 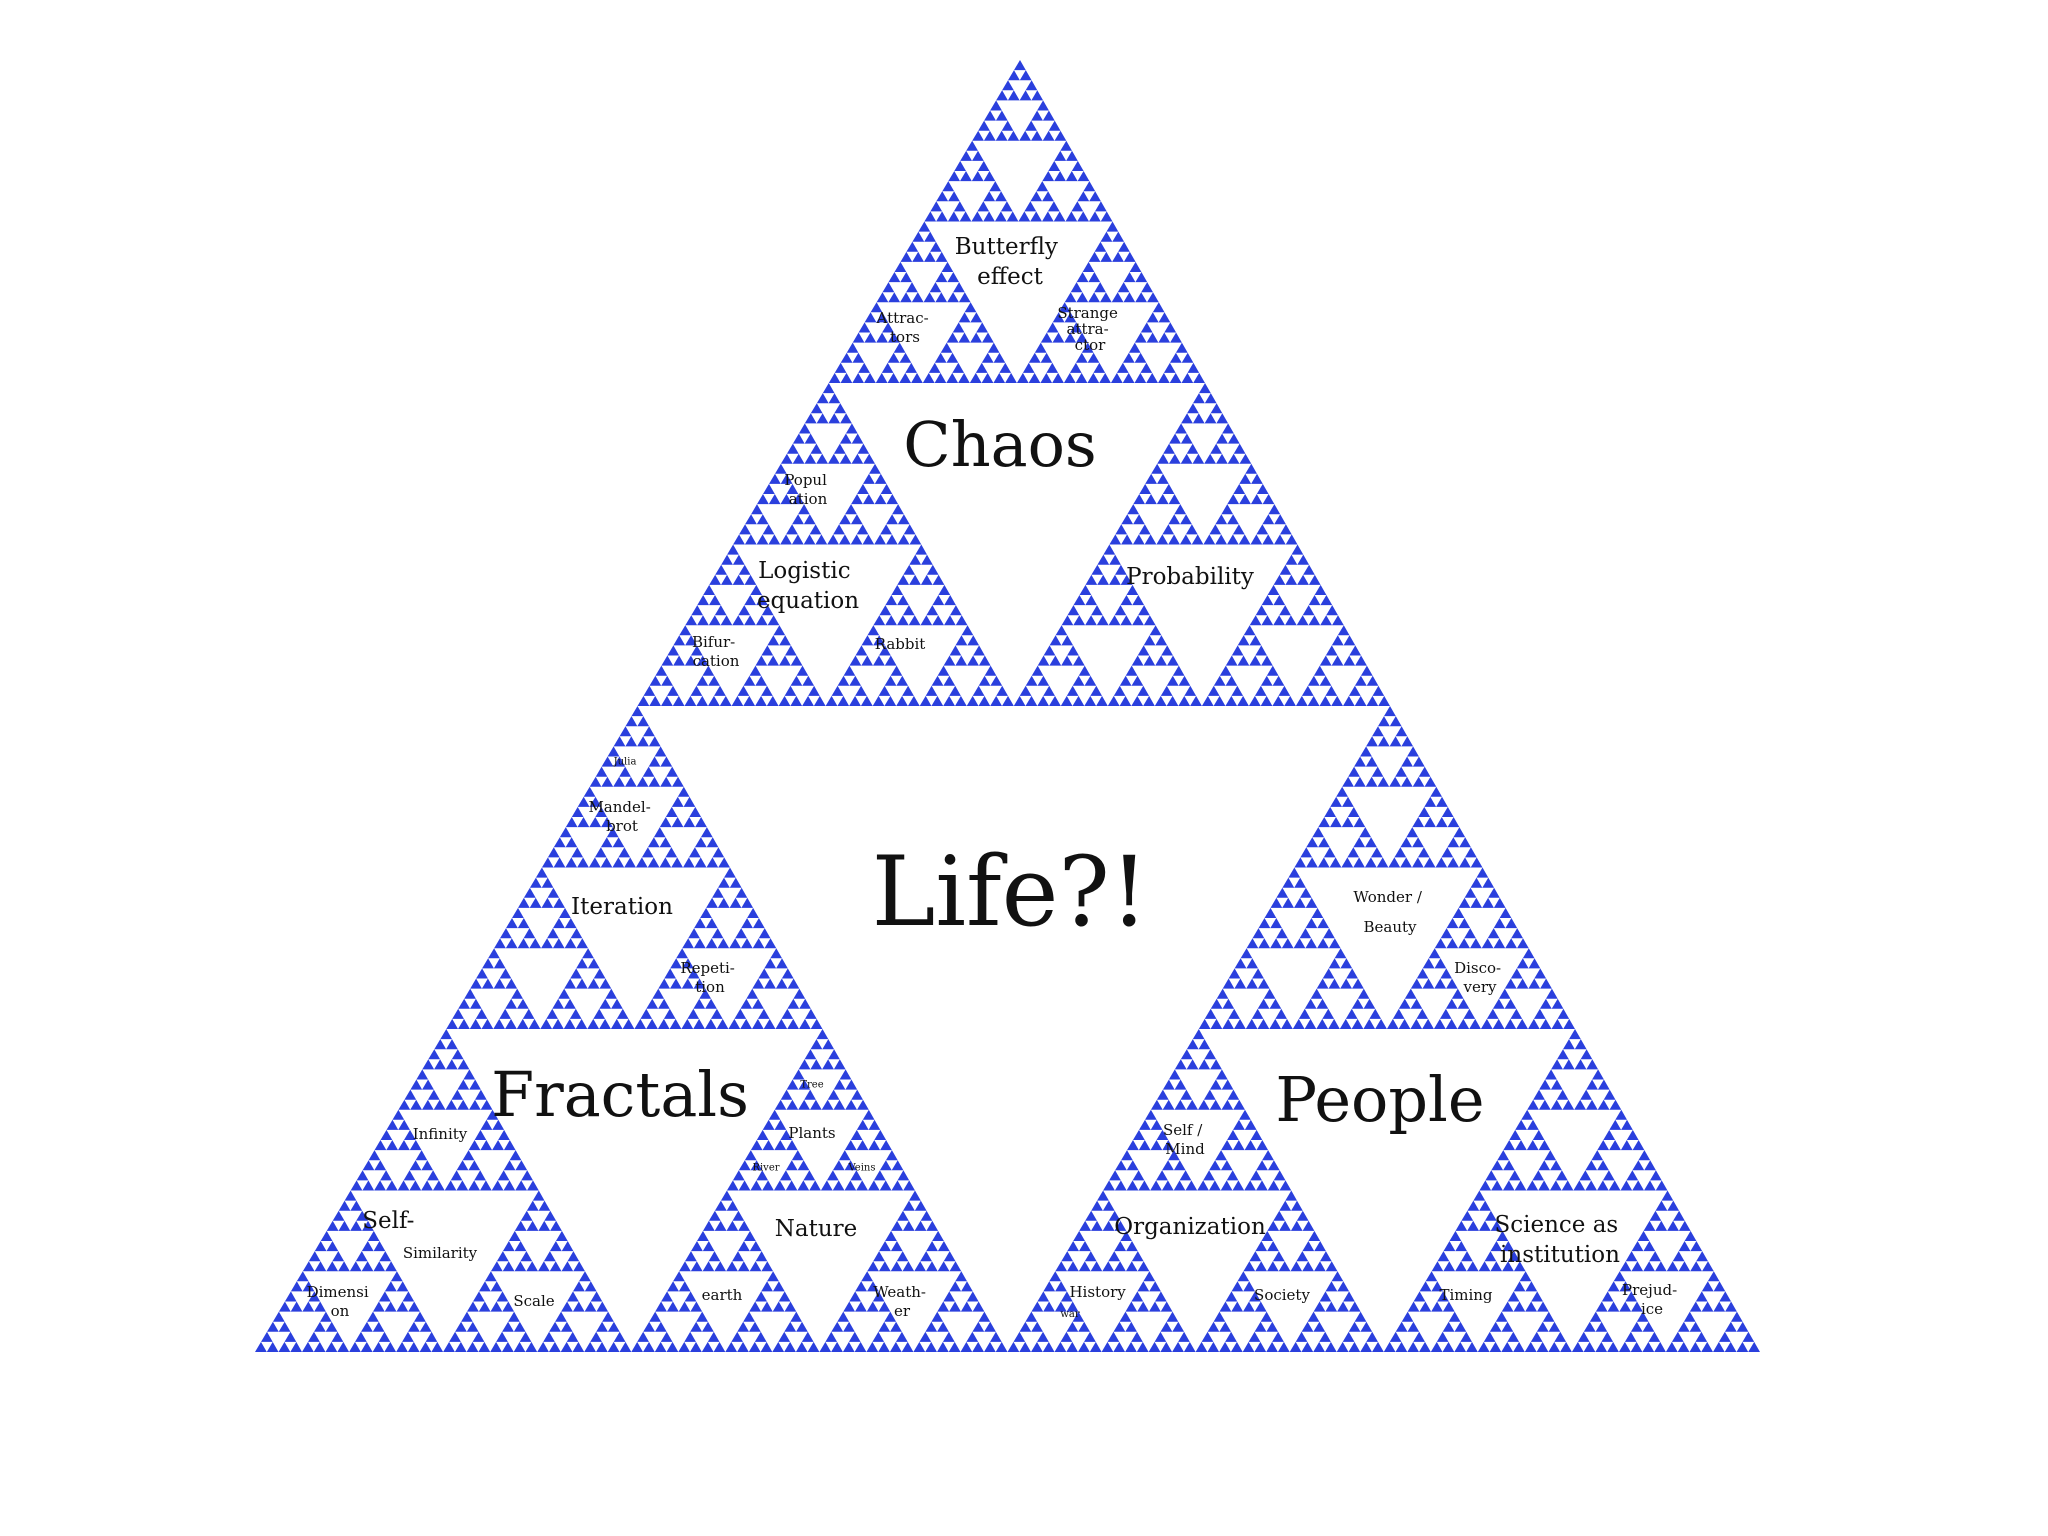 What do you see at coordinates (765, 1168) in the screenshot?
I see `label-river: River` at bounding box center [765, 1168].